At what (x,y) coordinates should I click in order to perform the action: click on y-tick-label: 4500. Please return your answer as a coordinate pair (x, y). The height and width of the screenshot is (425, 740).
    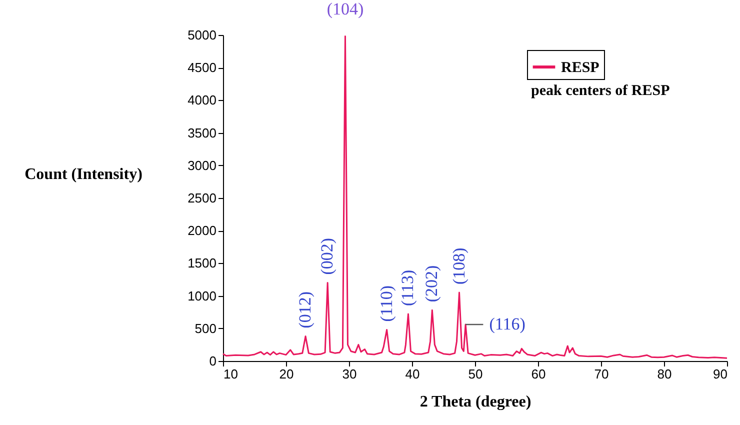
    Looking at the image, I should click on (202, 68).